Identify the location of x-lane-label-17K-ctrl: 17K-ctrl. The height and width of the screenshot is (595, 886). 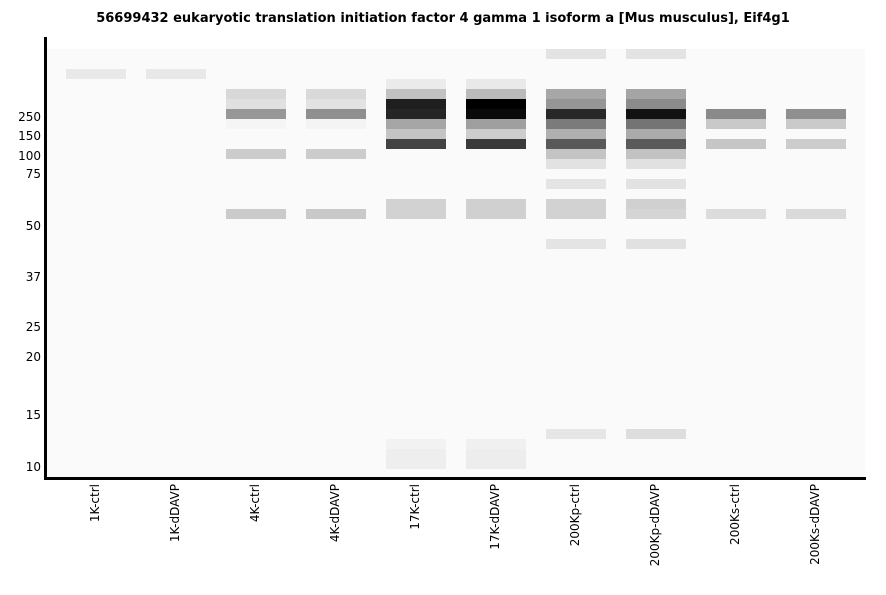
(415, 507).